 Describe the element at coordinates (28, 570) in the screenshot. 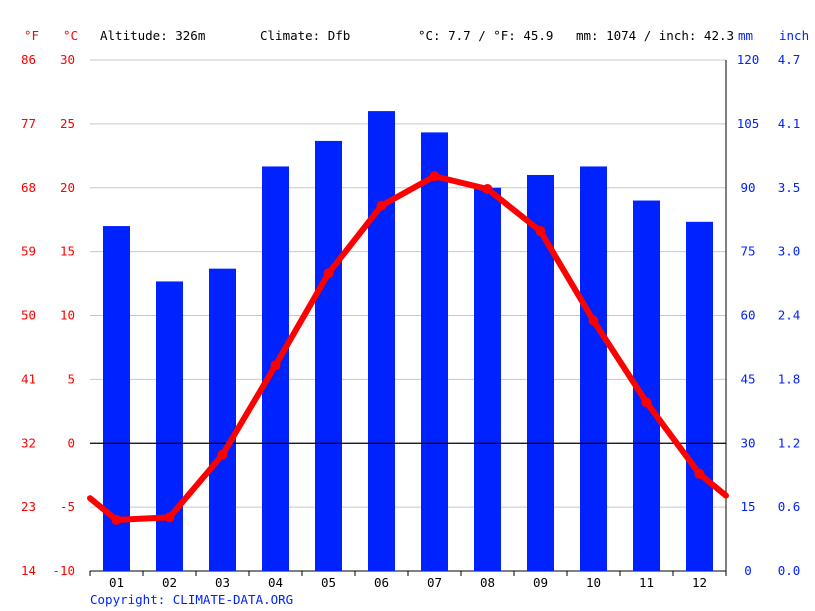

I see `fahrenheit-tick-label: 14` at that location.